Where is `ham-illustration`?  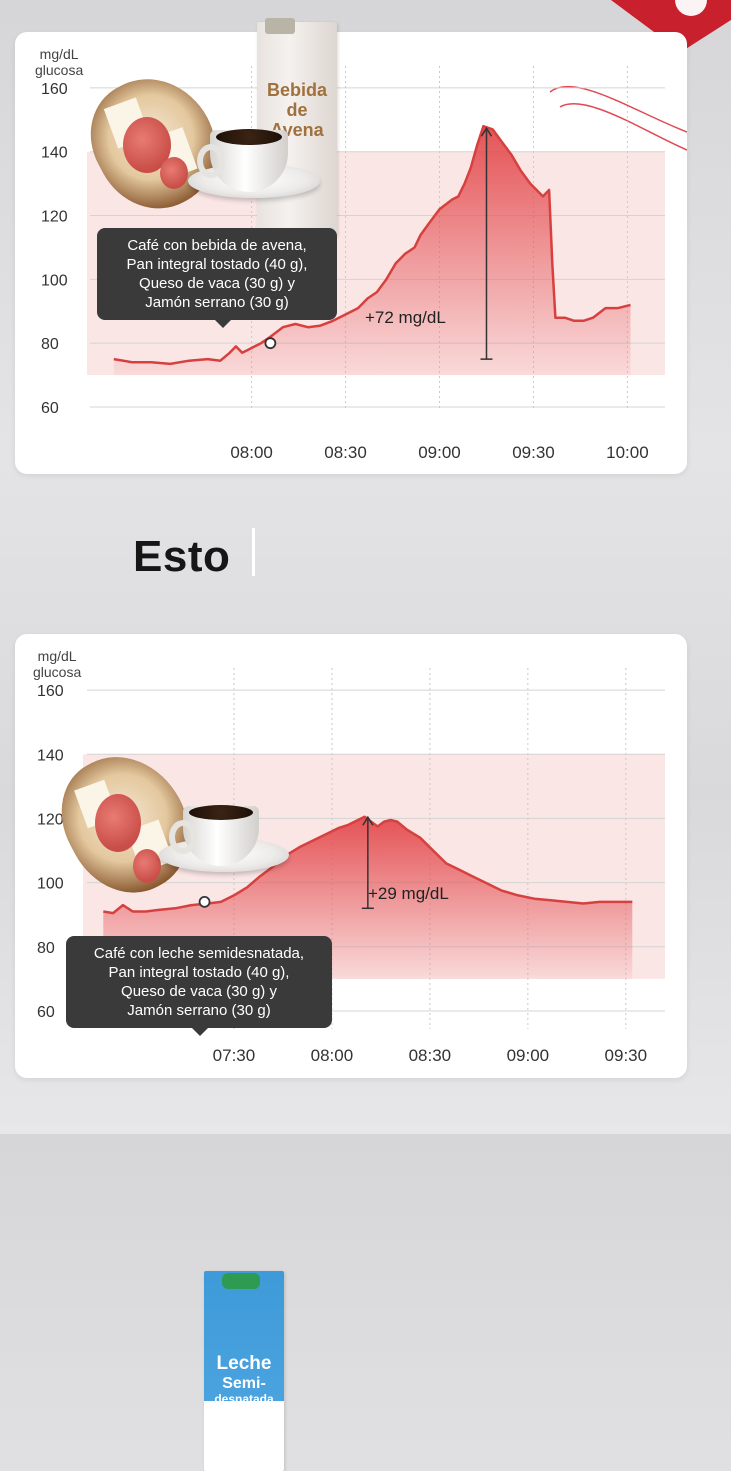 ham-illustration is located at coordinates (118, 823).